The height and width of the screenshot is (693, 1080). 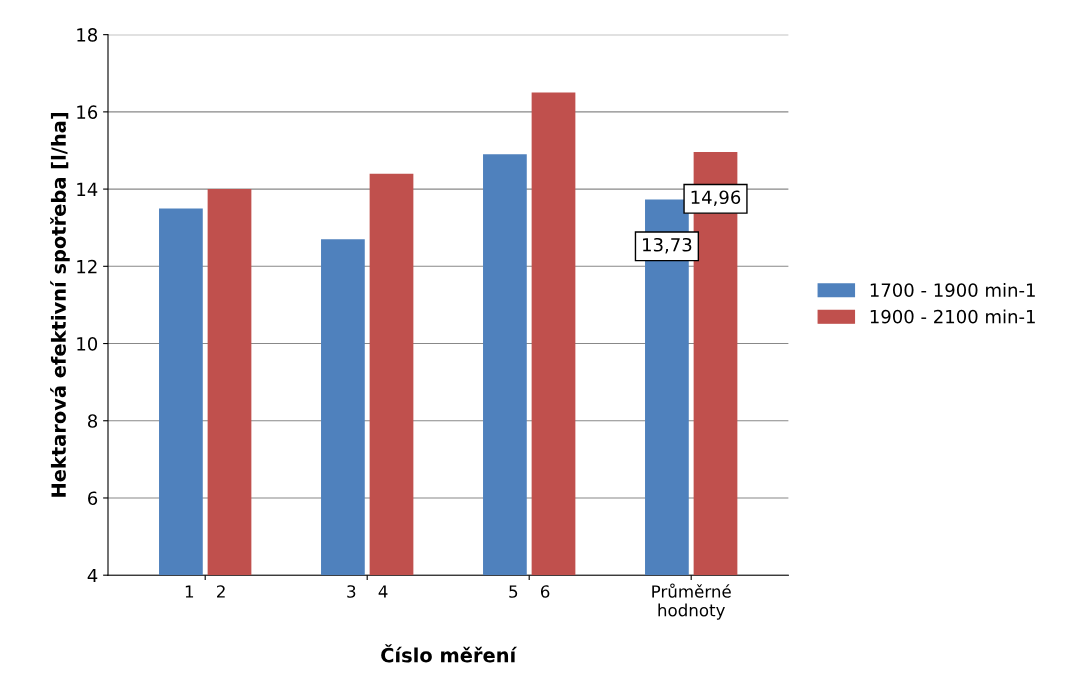 What do you see at coordinates (93, 421) in the screenshot?
I see `y-tick-label: 8` at bounding box center [93, 421].